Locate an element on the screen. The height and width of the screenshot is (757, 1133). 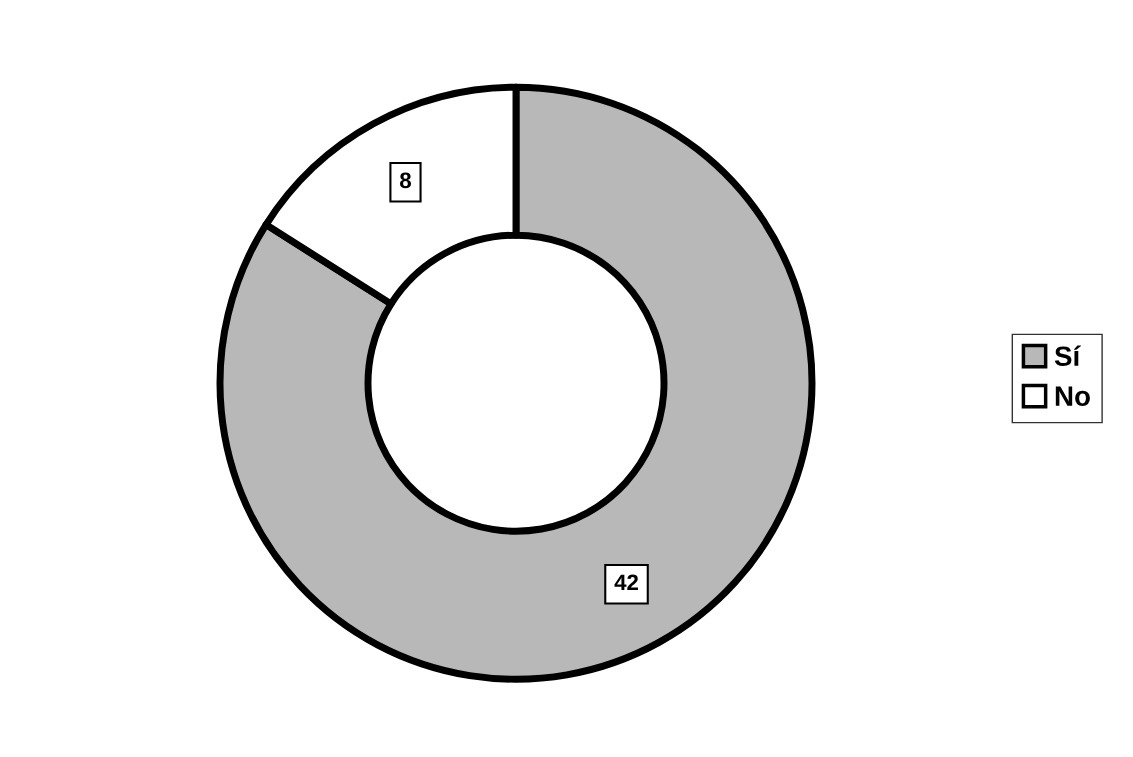
legend-label: No is located at coordinates (1072, 396).